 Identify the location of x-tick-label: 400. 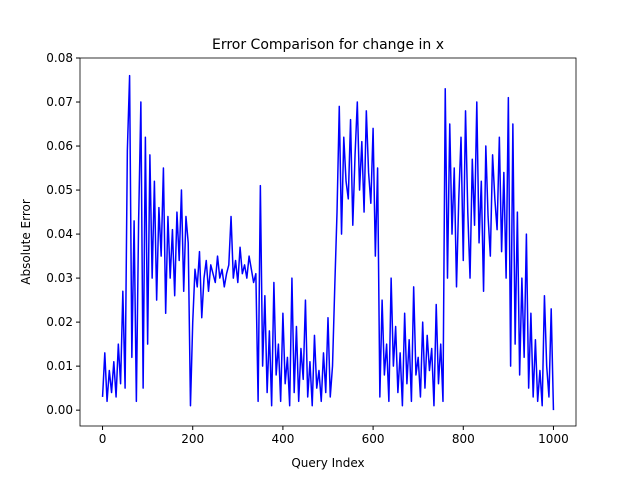
(282, 439).